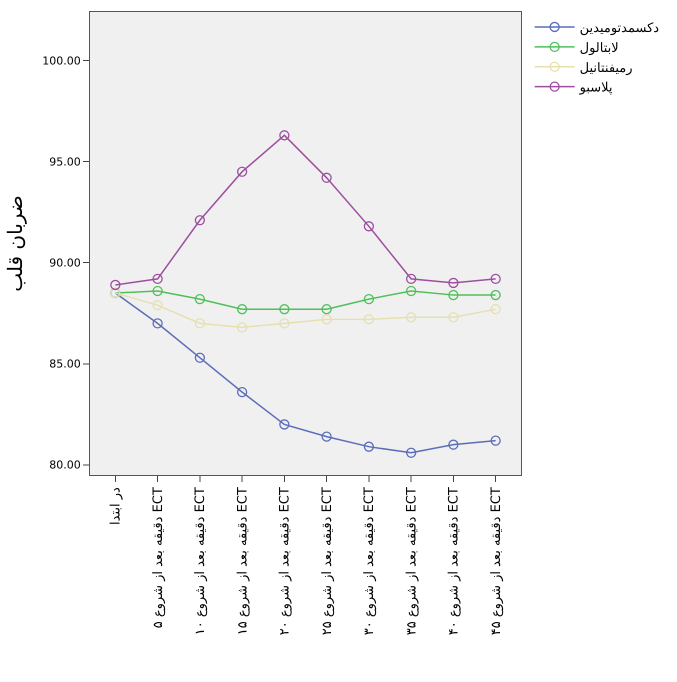 The width and height of the screenshot is (677, 682). What do you see at coordinates (14, 243) in the screenshot?
I see `y-axis-title: ضربان قلب` at bounding box center [14, 243].